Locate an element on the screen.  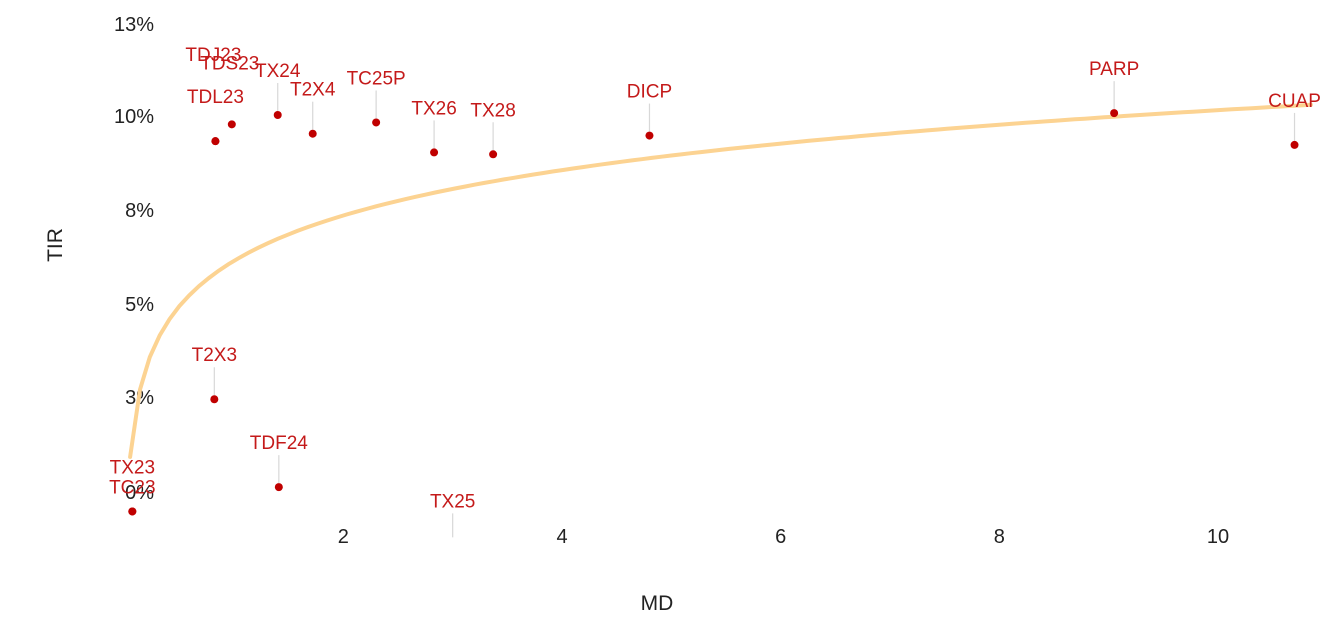
data-label: TX28 is located at coordinates (492, 110).